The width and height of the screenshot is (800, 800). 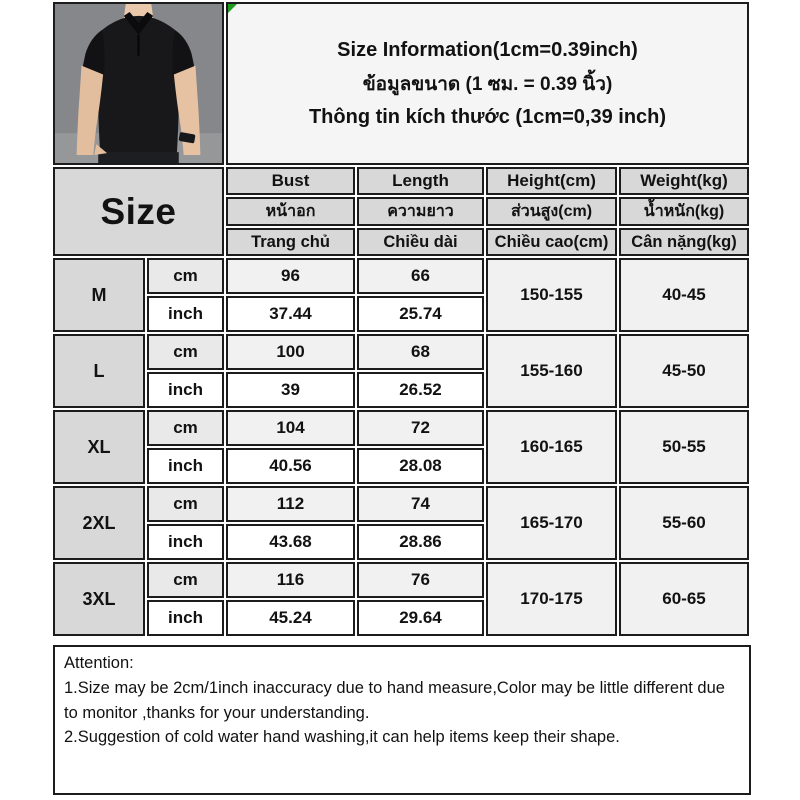 What do you see at coordinates (290, 211) in the screenshot?
I see `col-header-bust-th: หน้าอก` at bounding box center [290, 211].